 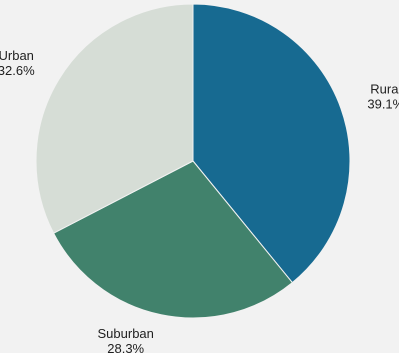 What do you see at coordinates (125, 347) in the screenshot?
I see `slice-percent-label: 28.3%` at bounding box center [125, 347].